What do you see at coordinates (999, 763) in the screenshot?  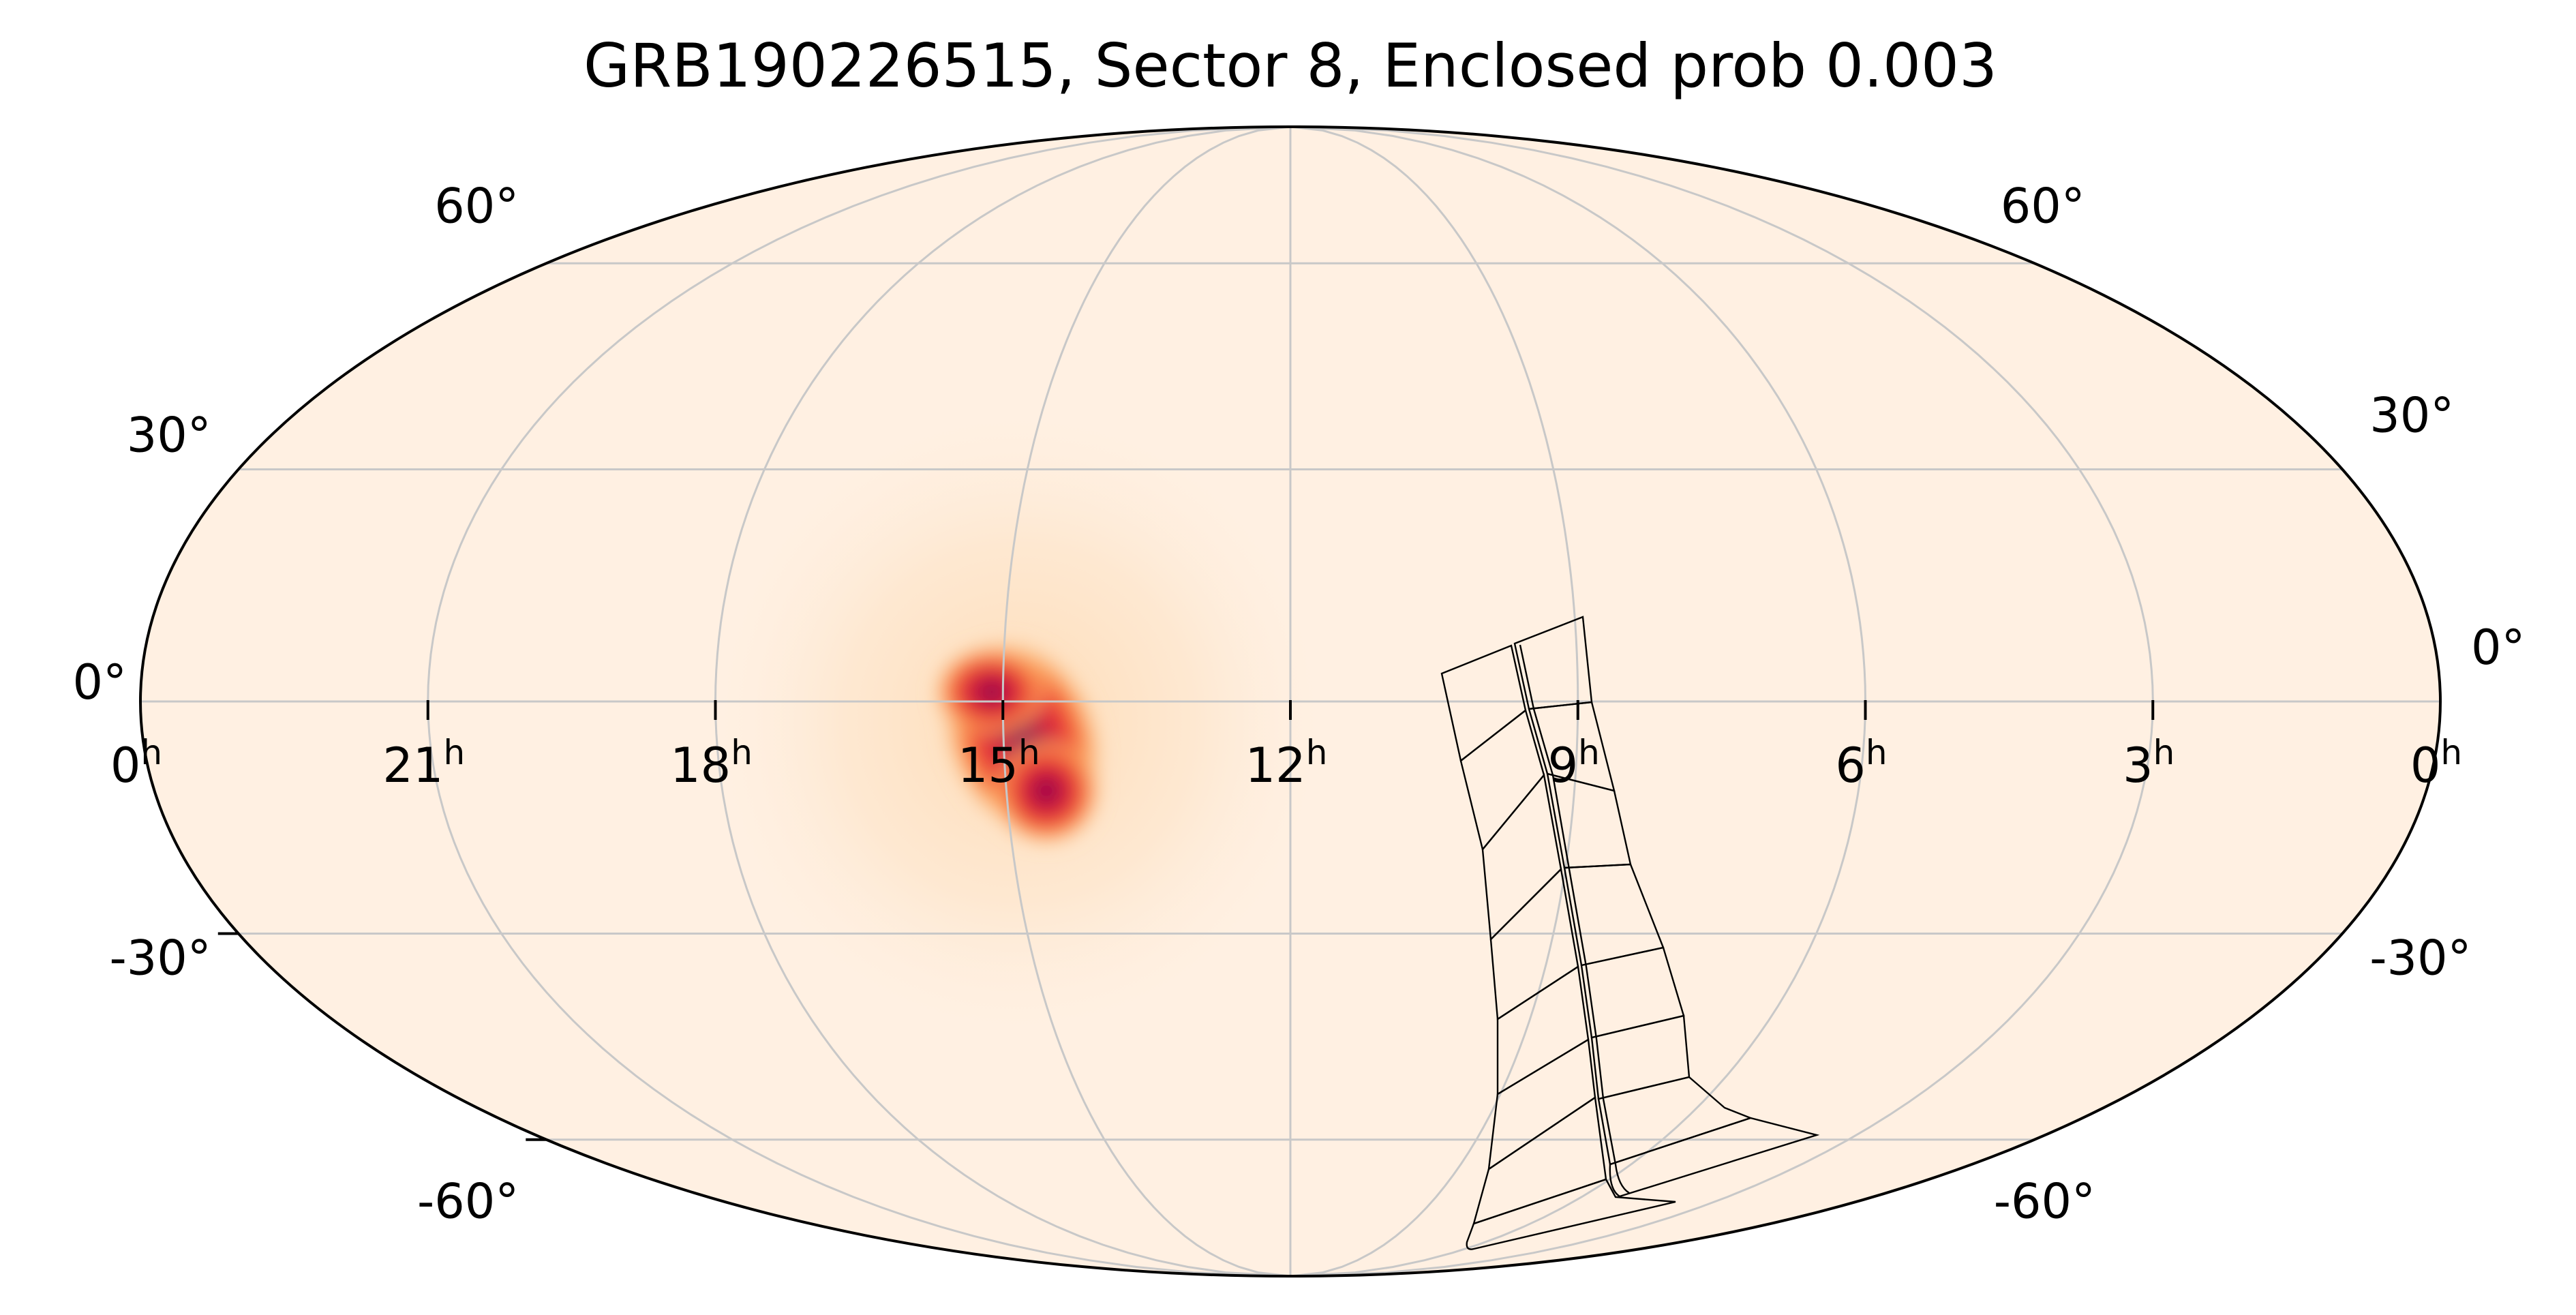 I see `ra-tick-label: 15h` at bounding box center [999, 763].